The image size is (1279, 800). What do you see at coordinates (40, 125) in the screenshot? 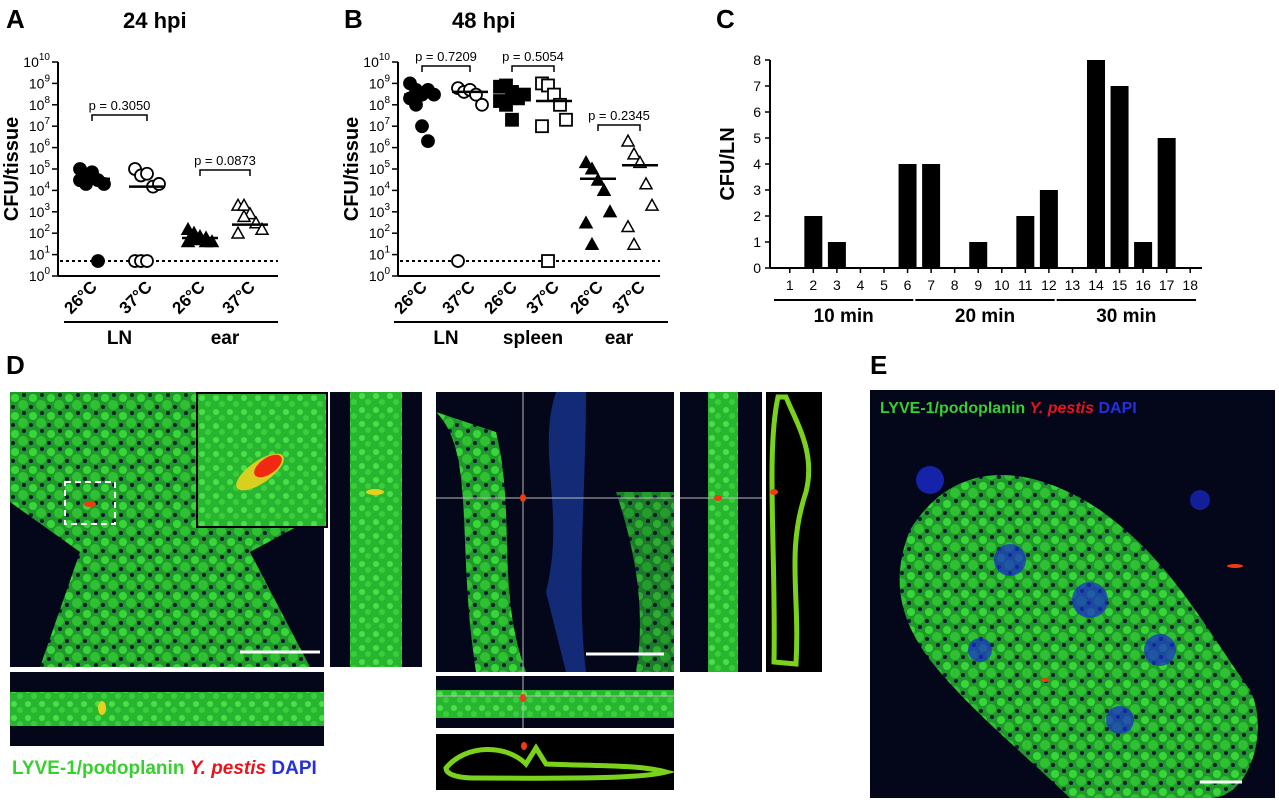
I see `y-tick-label: 10⁷` at bounding box center [40, 125].